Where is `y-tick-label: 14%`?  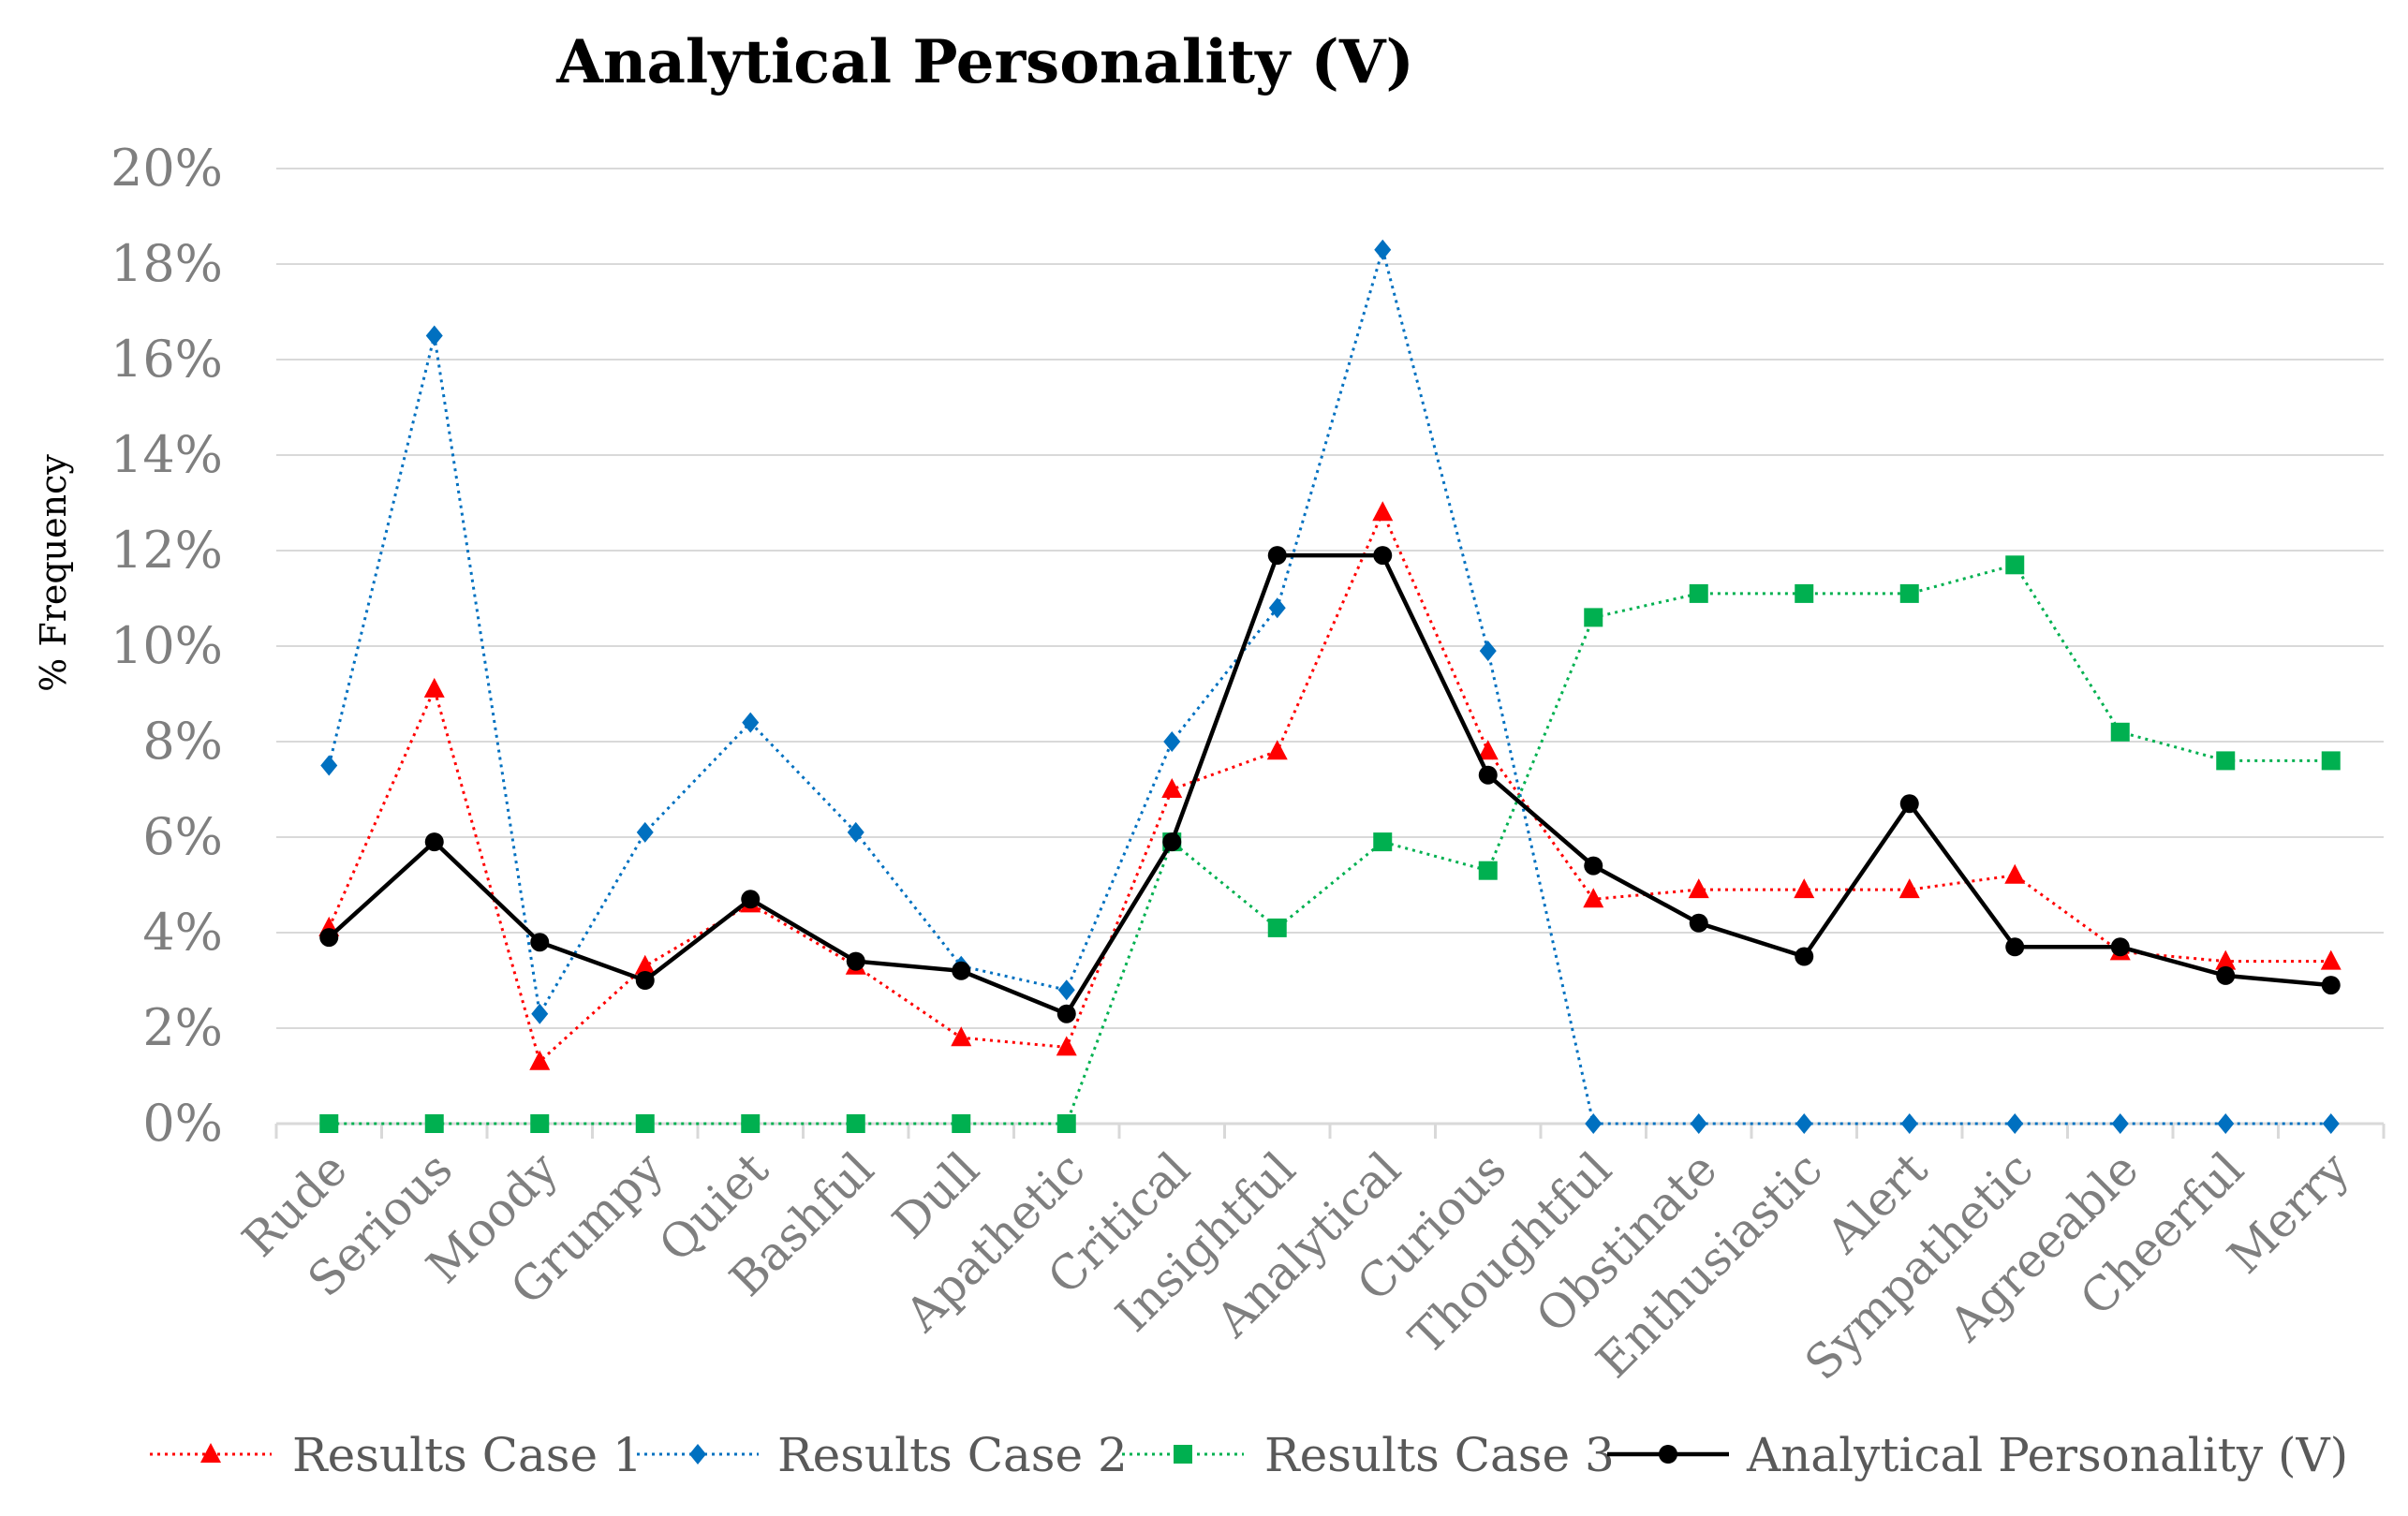 y-tick-label: 14% is located at coordinates (167, 454).